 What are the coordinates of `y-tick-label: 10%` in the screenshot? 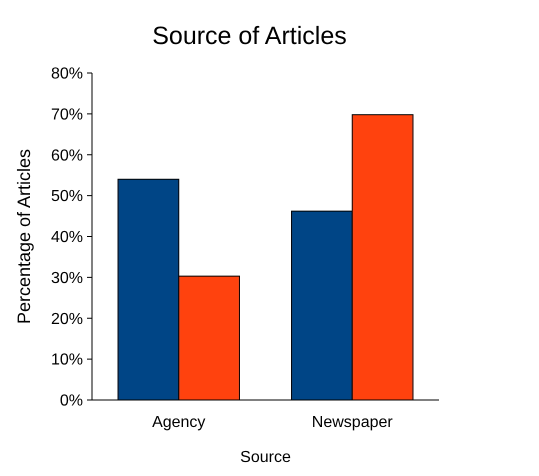 It's located at (66, 360).